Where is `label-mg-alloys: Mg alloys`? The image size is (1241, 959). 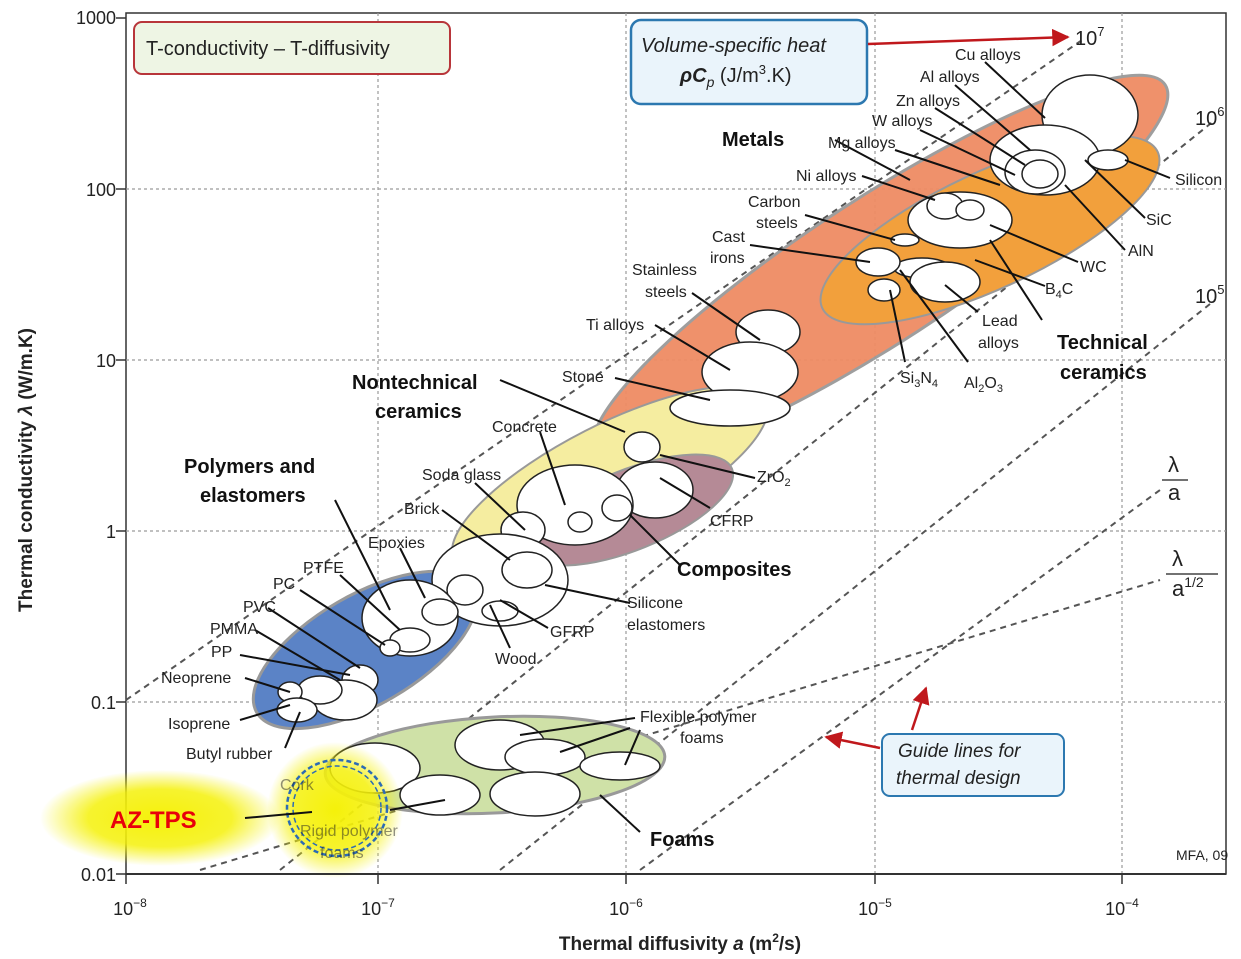
label-mg-alloys: Mg alloys is located at coordinates (862, 143).